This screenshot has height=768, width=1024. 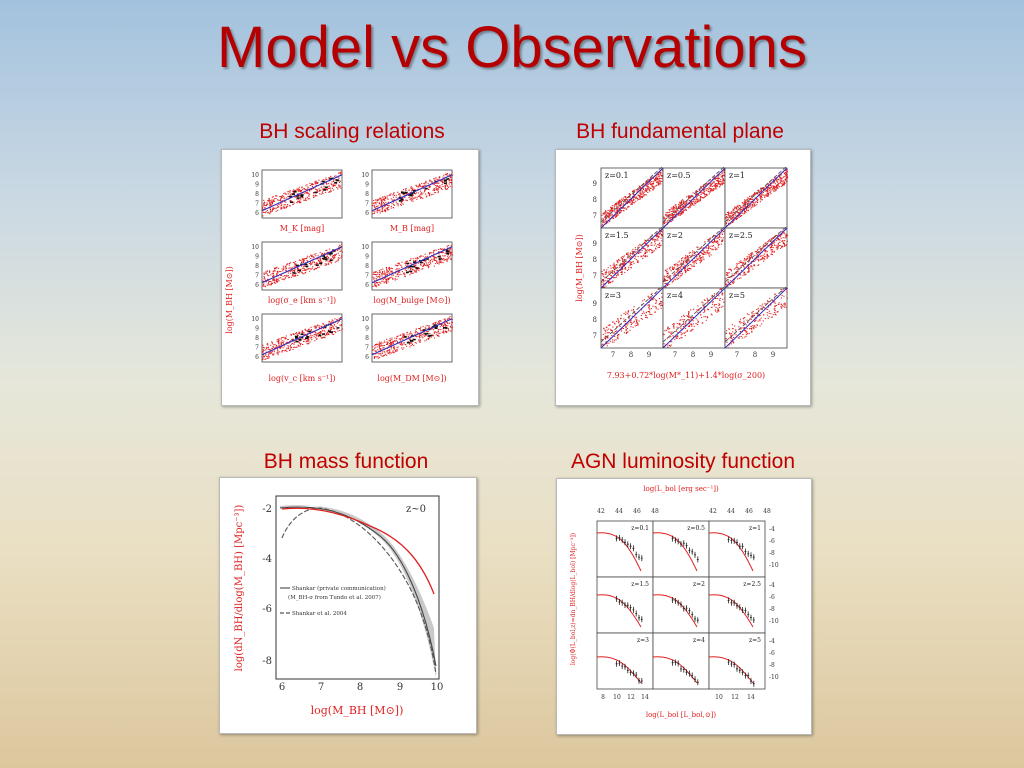 I want to click on agn-top-tick: 48, so click(x=655, y=511).